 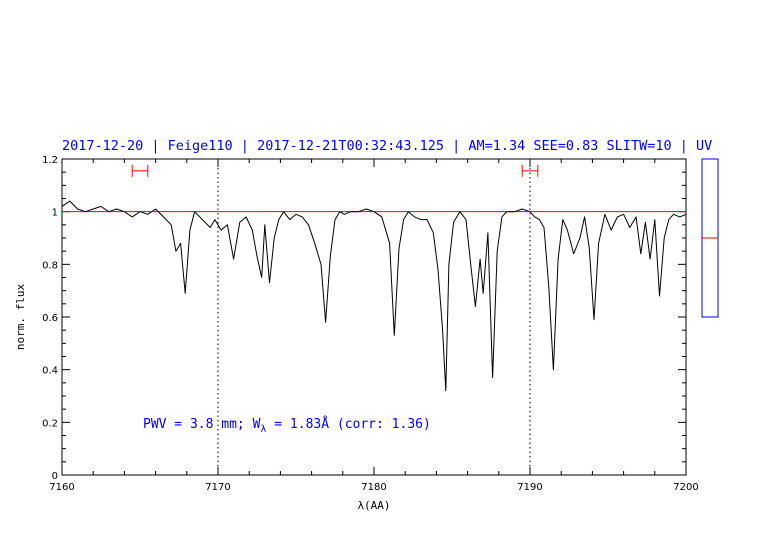 I want to click on y-tick-labels: 0 0.2 0.4 0.6 0.8 1 1.2, so click(x=50, y=318).